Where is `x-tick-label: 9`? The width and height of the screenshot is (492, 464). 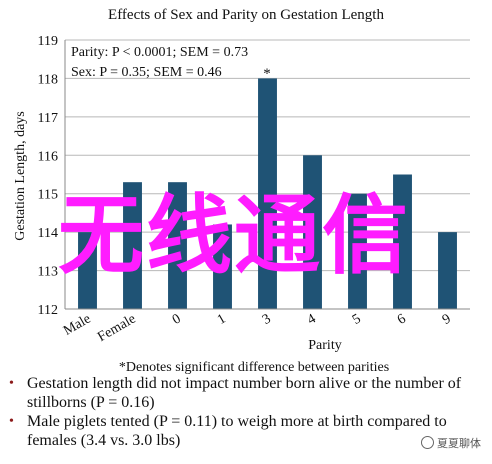
x-tick-label: 9 is located at coordinates (447, 319).